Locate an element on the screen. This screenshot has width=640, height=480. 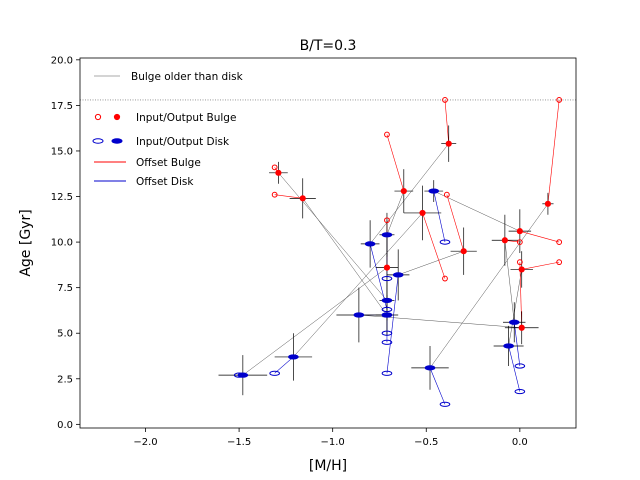
x-tick-label: −2.0 is located at coordinates (145, 442).